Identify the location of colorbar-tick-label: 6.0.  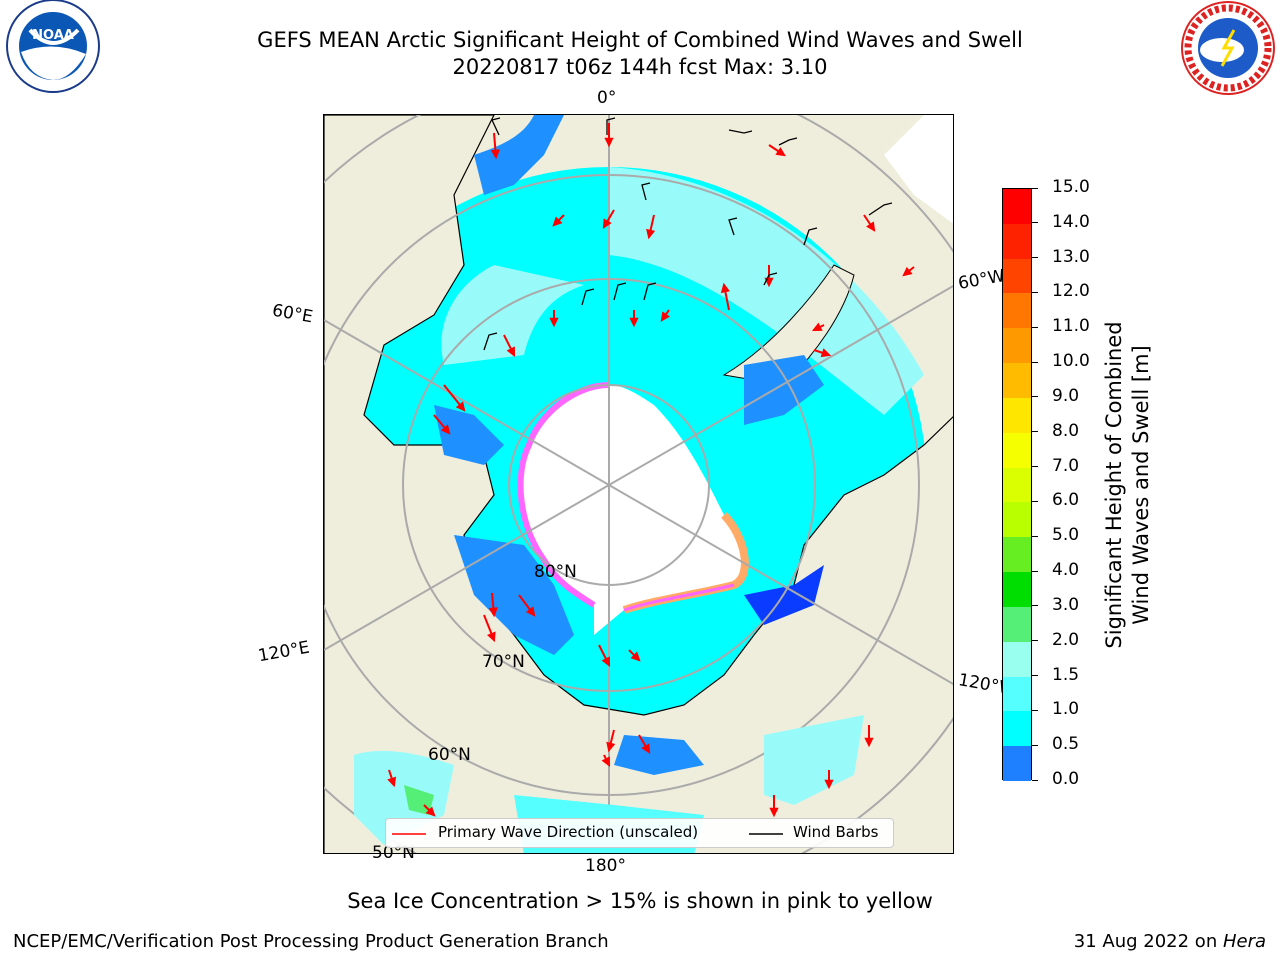
(1066, 500).